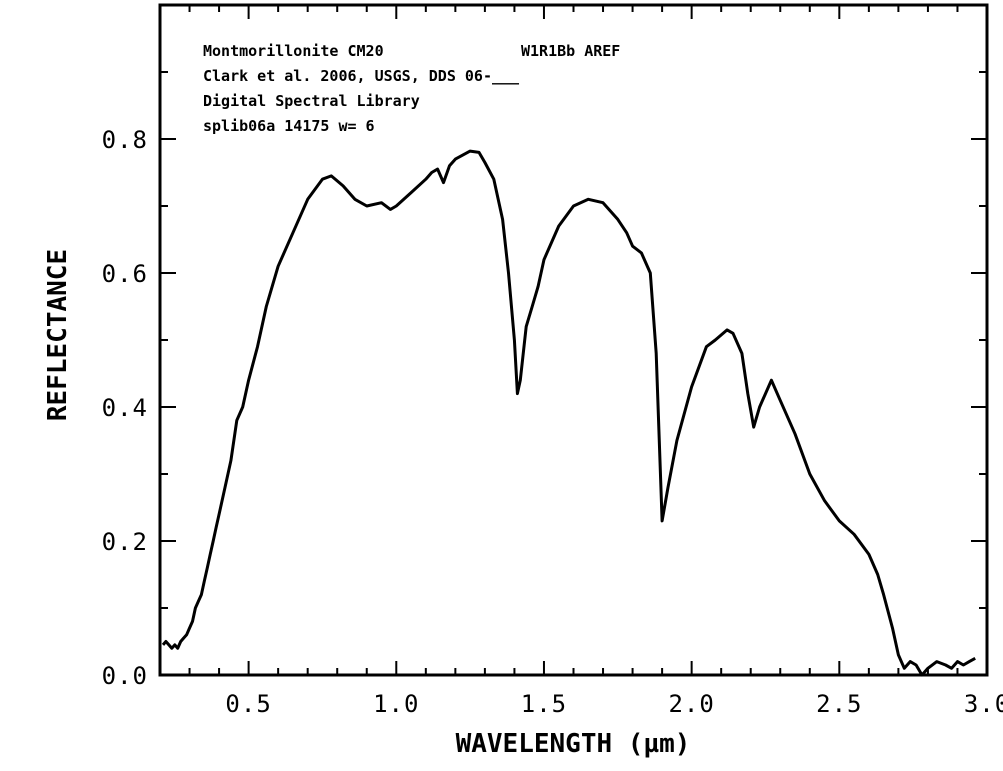 This screenshot has height=771, width=1003. What do you see at coordinates (125, 274) in the screenshot?
I see `y-tick-label: 0.6` at bounding box center [125, 274].